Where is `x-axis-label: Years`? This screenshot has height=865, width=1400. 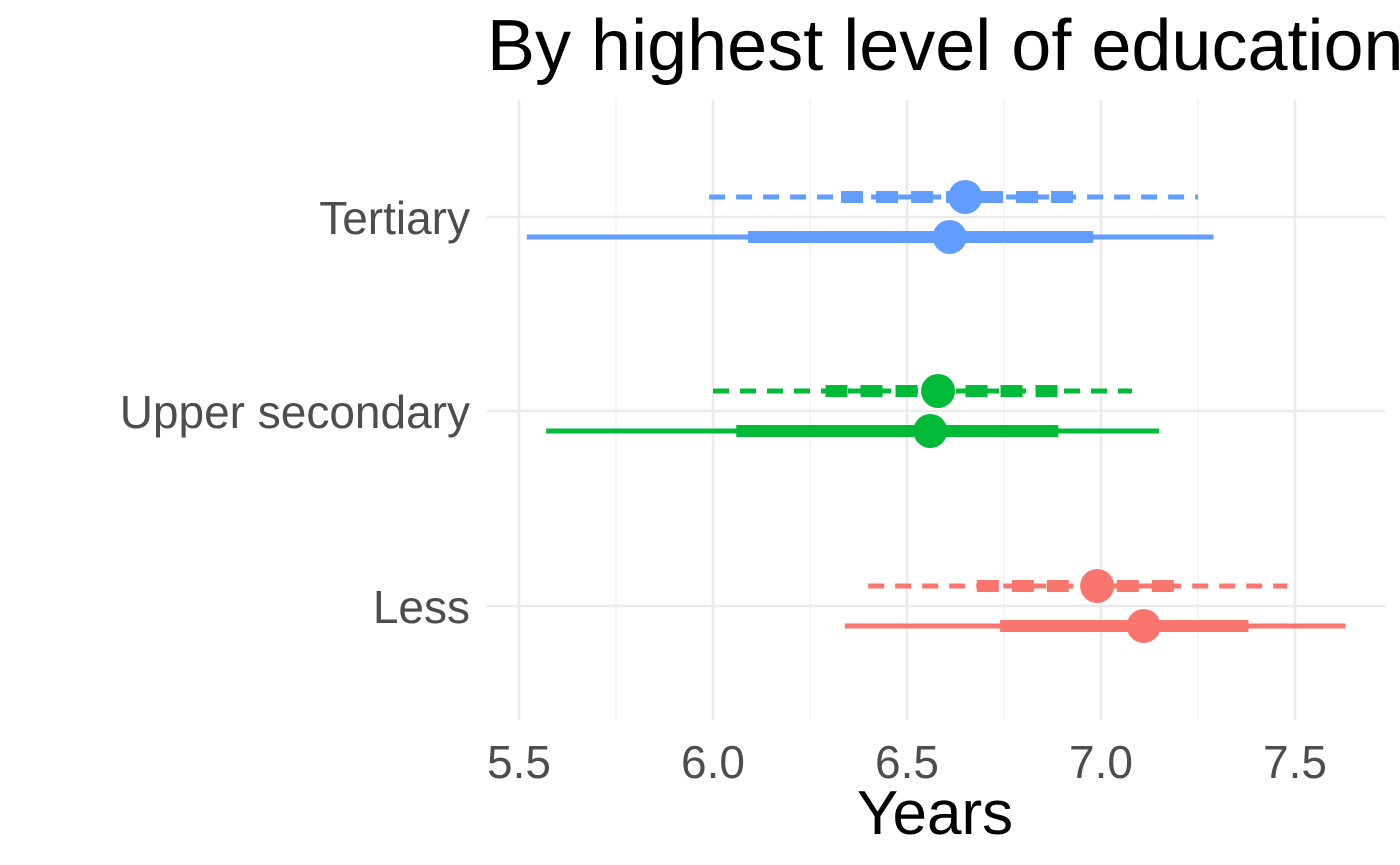 x-axis-label: Years is located at coordinates (935, 813).